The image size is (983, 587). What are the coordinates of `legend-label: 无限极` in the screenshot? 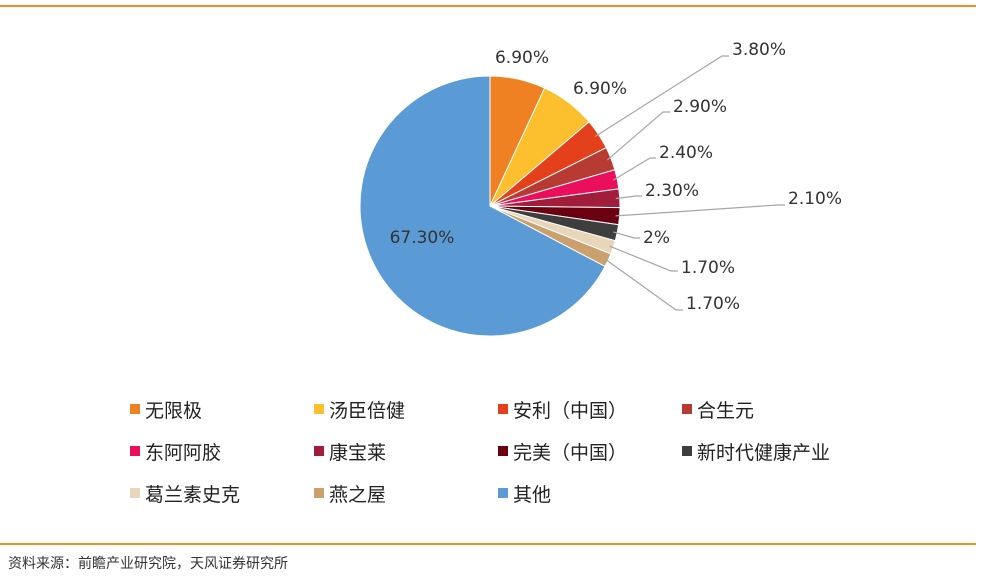 It's located at (174, 410).